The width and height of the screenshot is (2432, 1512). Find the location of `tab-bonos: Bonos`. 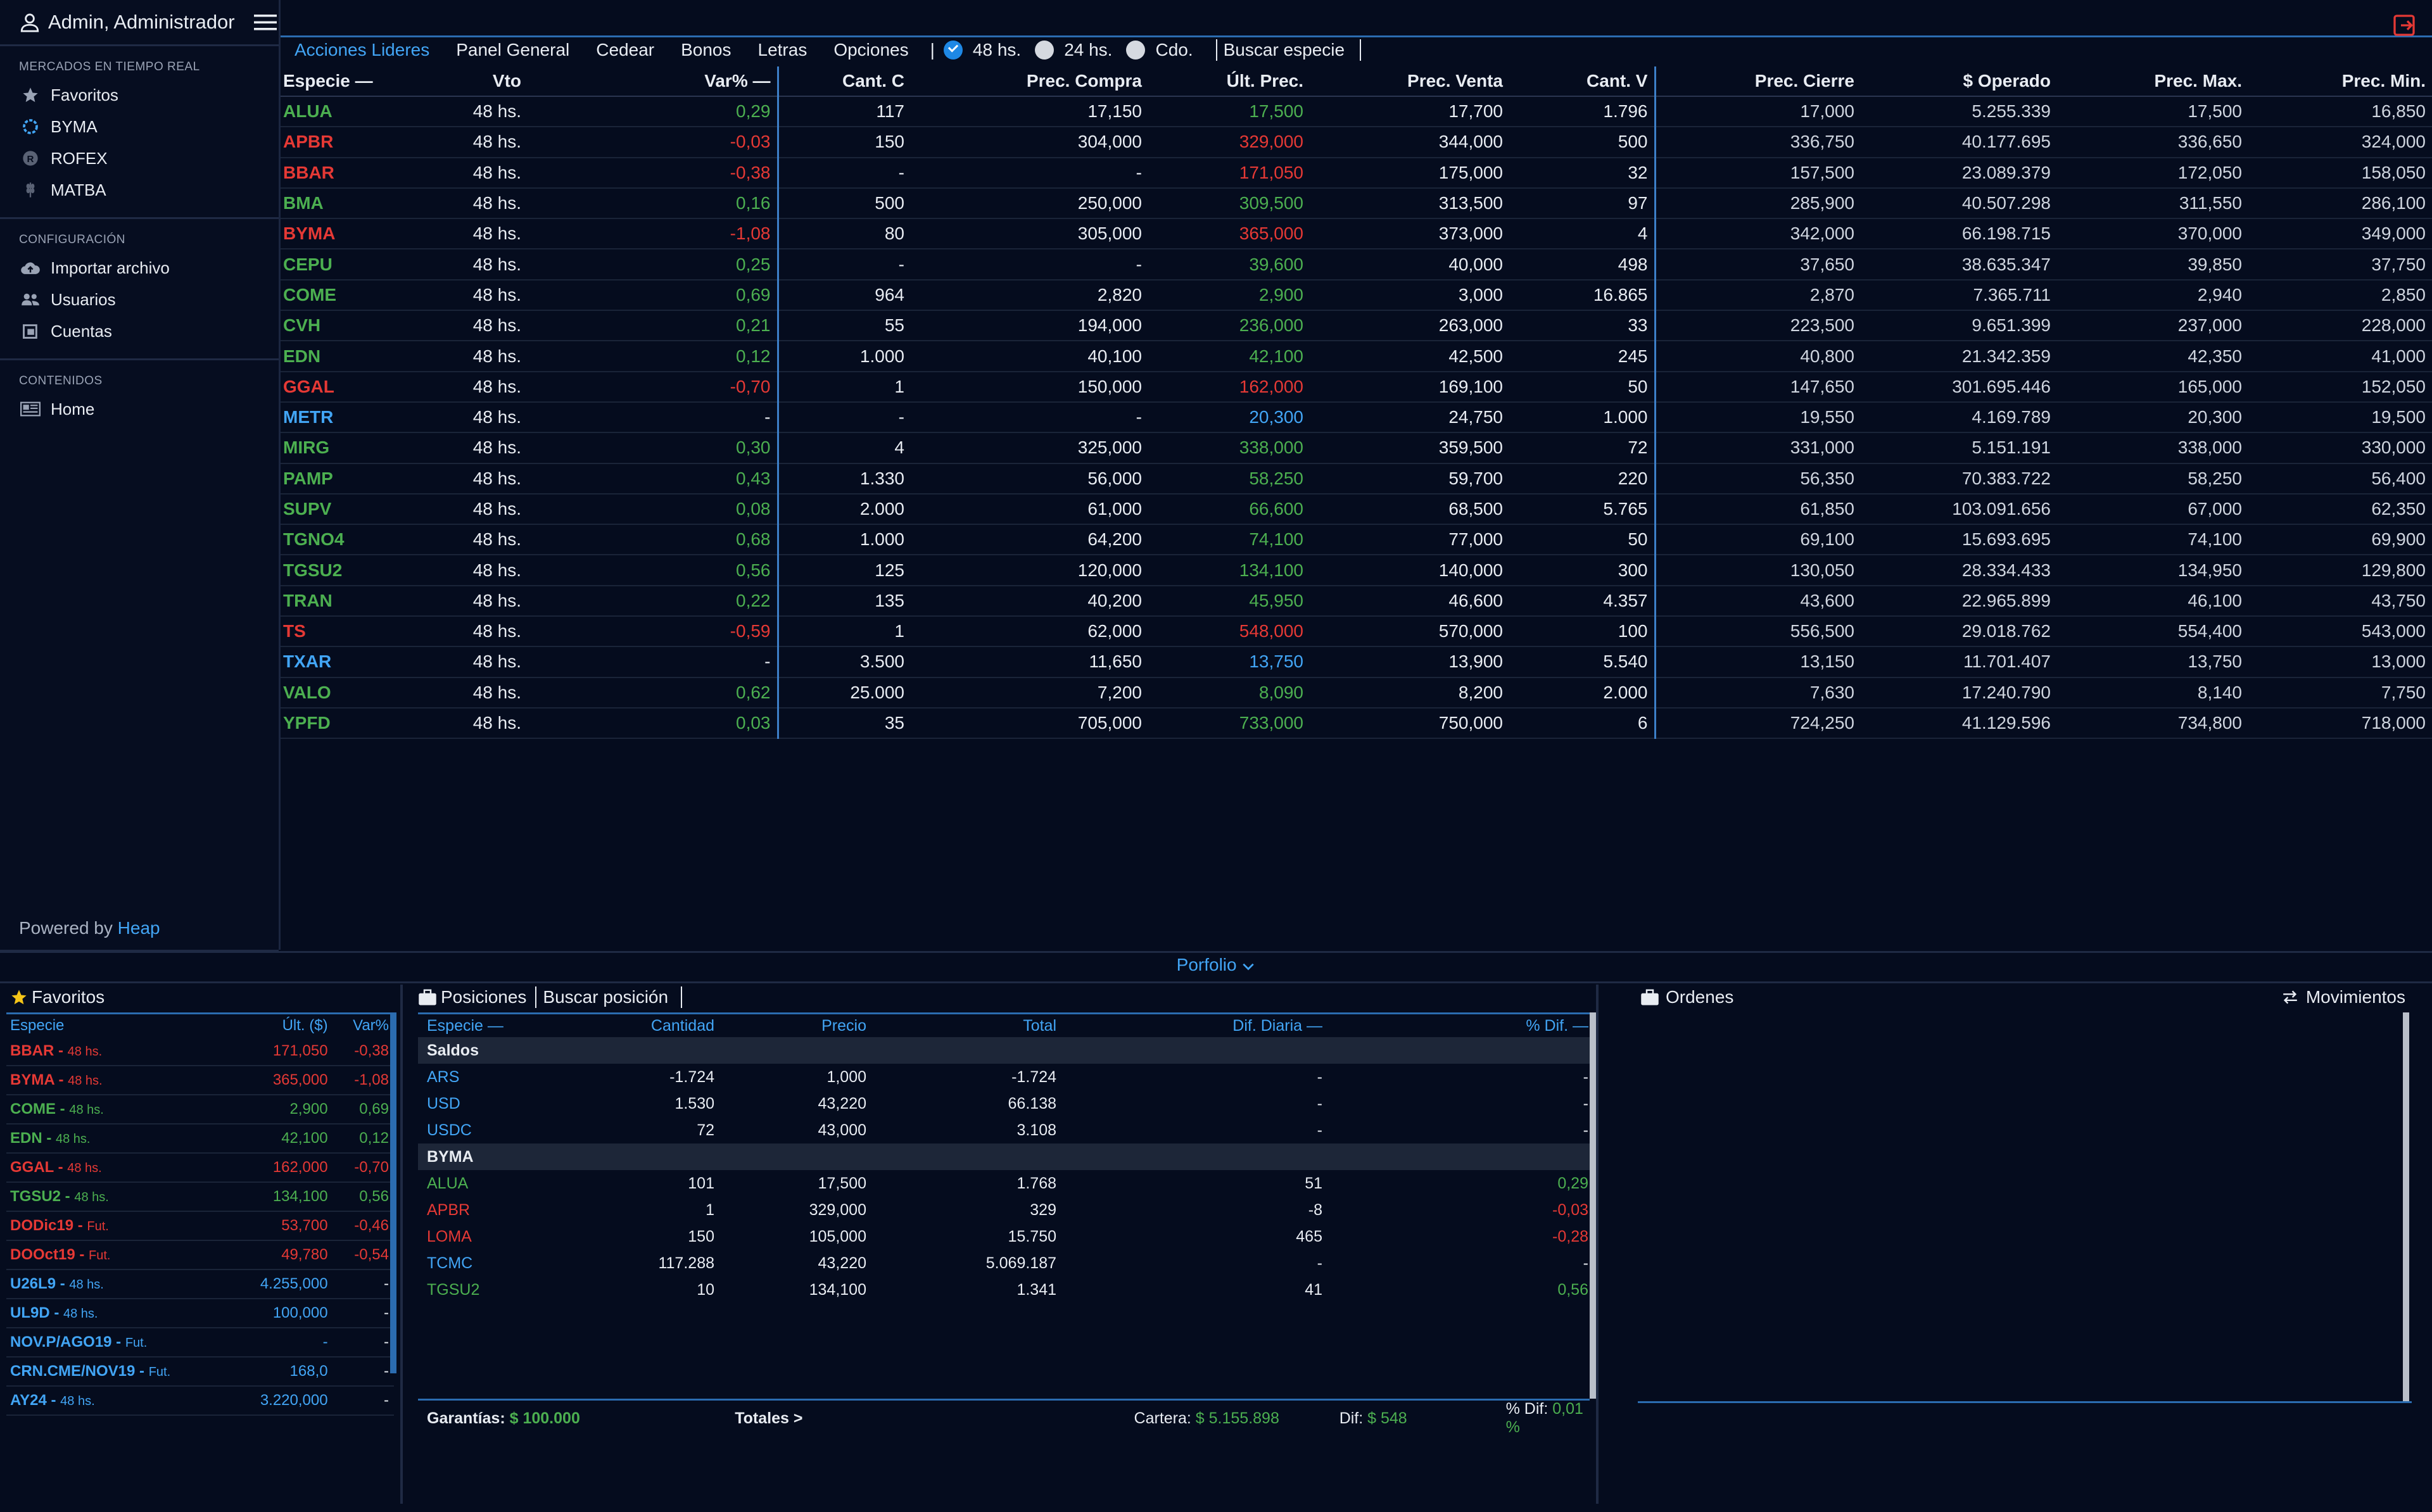

tab-bonos: Bonos is located at coordinates (706, 50).